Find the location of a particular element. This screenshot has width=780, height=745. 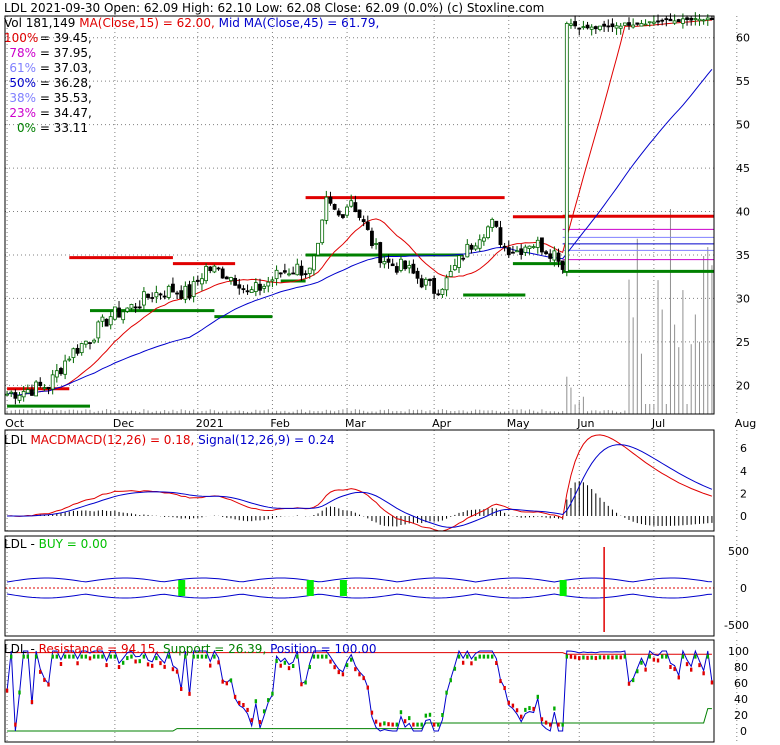

fib-pct: 50% is located at coordinates (22, 83).